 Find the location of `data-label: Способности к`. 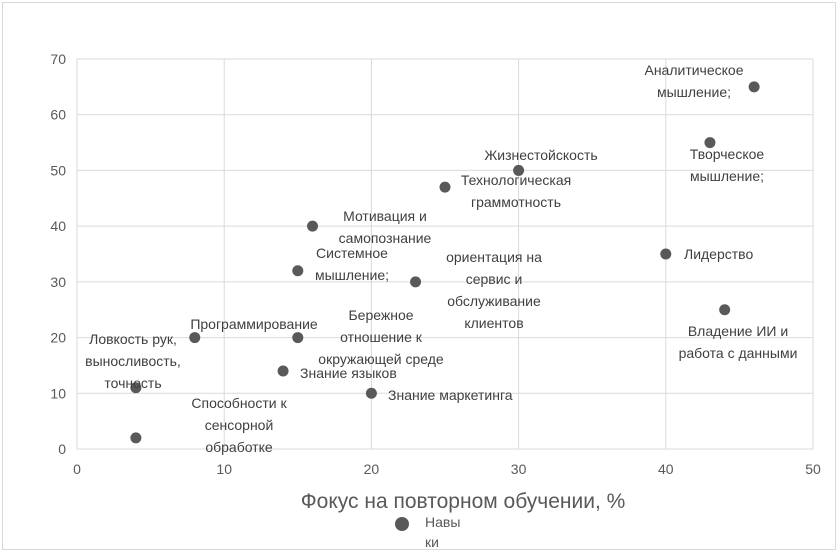

data-label: Способности к is located at coordinates (239, 403).